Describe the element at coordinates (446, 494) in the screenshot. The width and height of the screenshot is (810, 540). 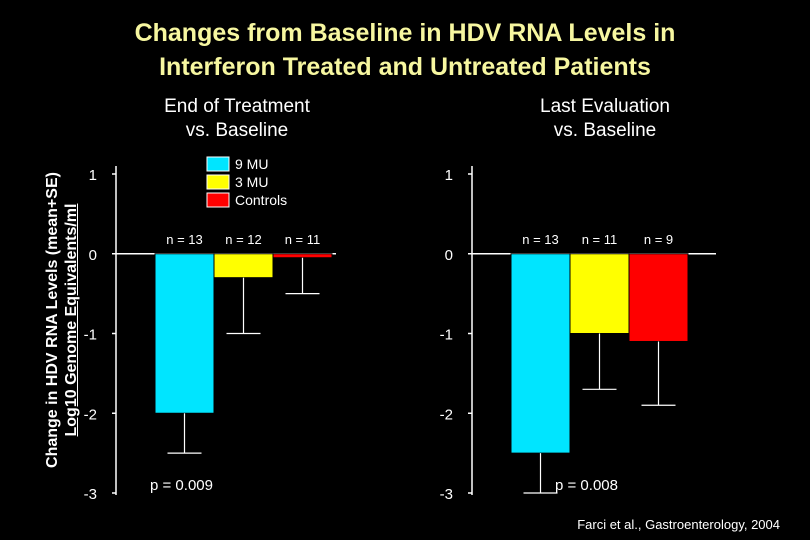
I see `right-y-tick-label: -3` at that location.